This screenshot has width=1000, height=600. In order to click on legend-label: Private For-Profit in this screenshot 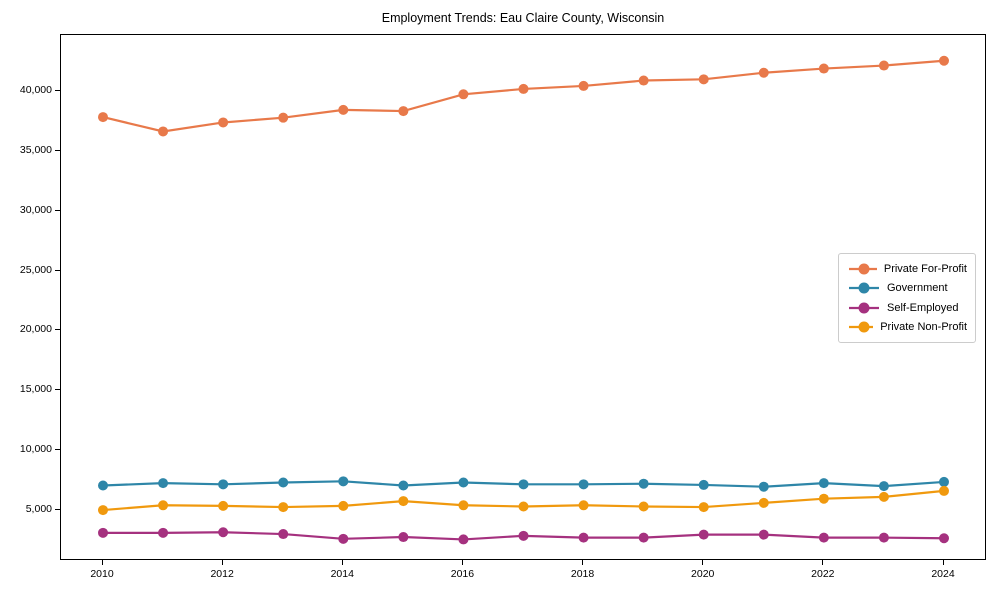, I will do `click(925, 268)`.